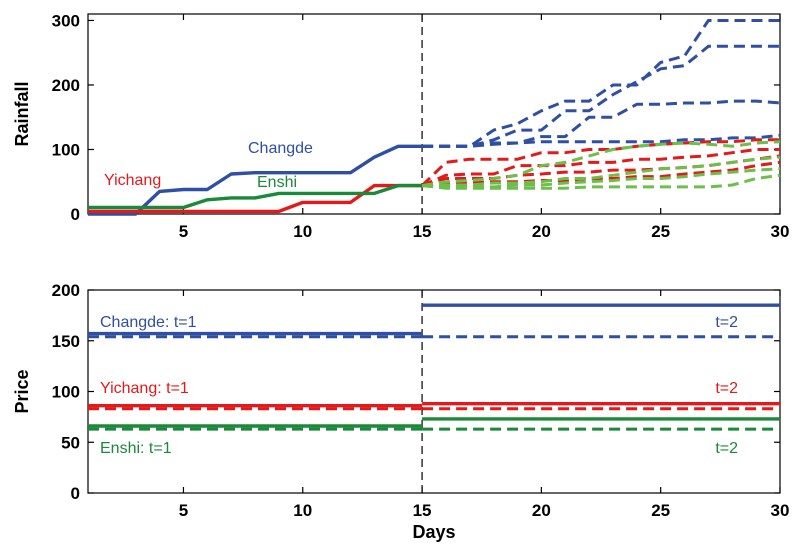  I want to click on y-axis-label: Price, so click(22, 391).